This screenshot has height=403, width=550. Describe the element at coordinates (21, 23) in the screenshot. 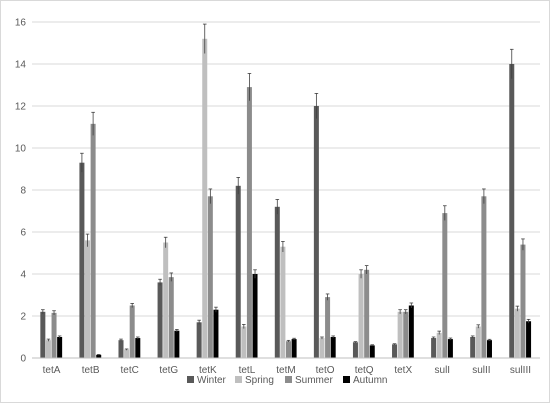

I see `y-tick-label: 16` at that location.